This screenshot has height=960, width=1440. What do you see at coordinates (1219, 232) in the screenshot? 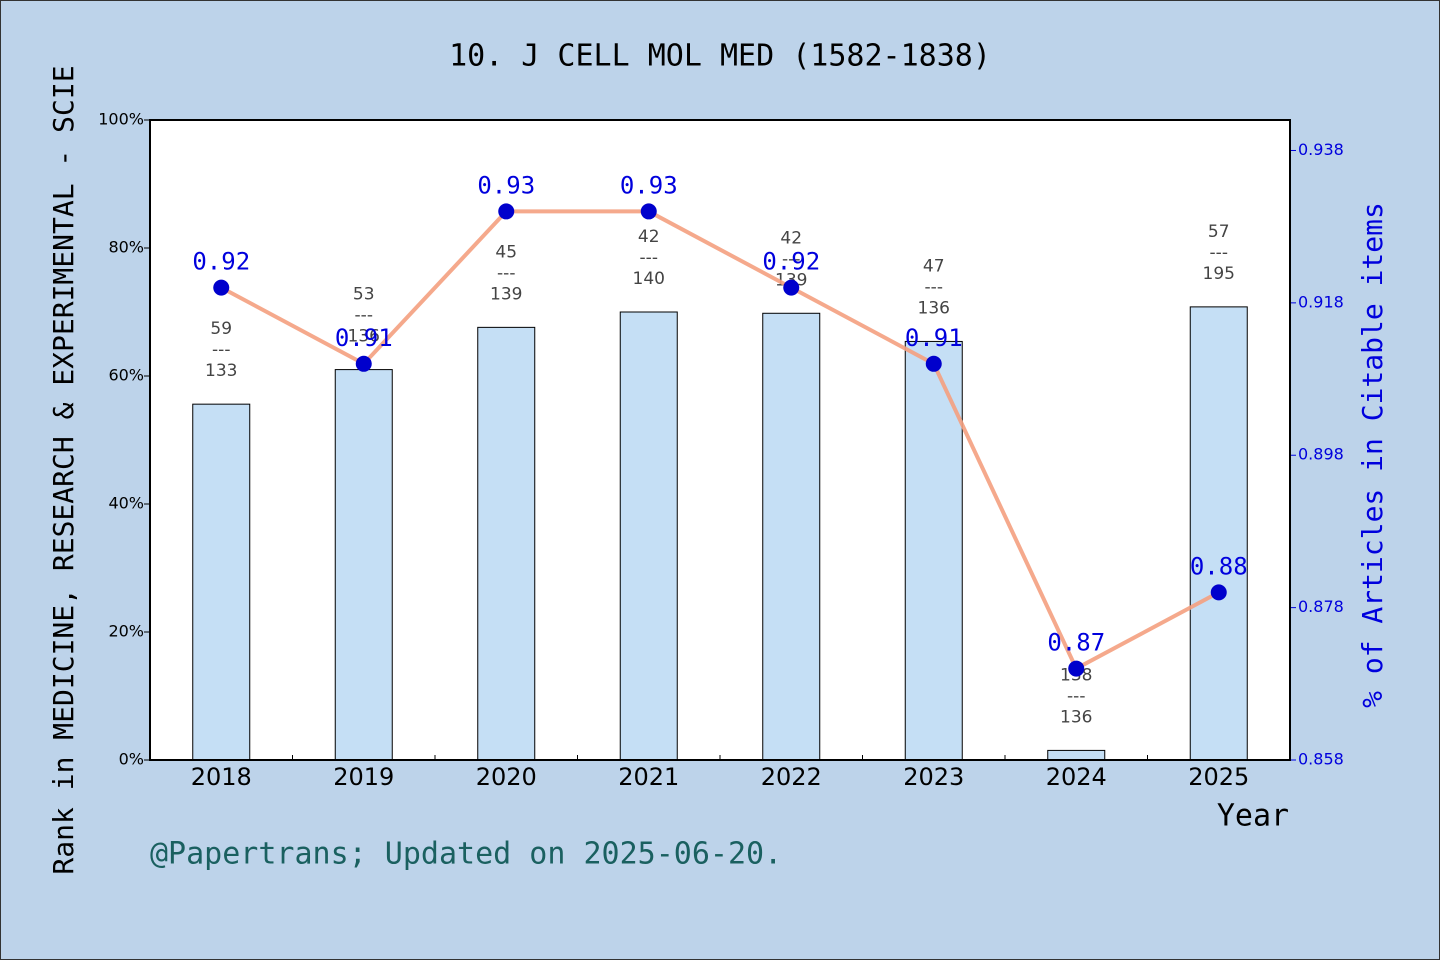
I see `rank-label: 57` at bounding box center [1219, 232].